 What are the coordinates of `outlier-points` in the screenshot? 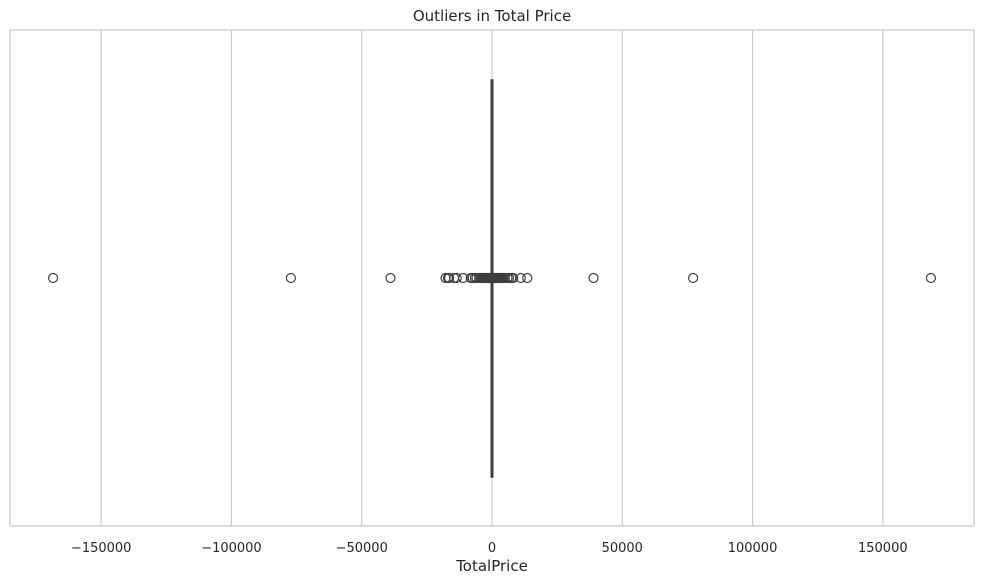 It's located at (492, 278).